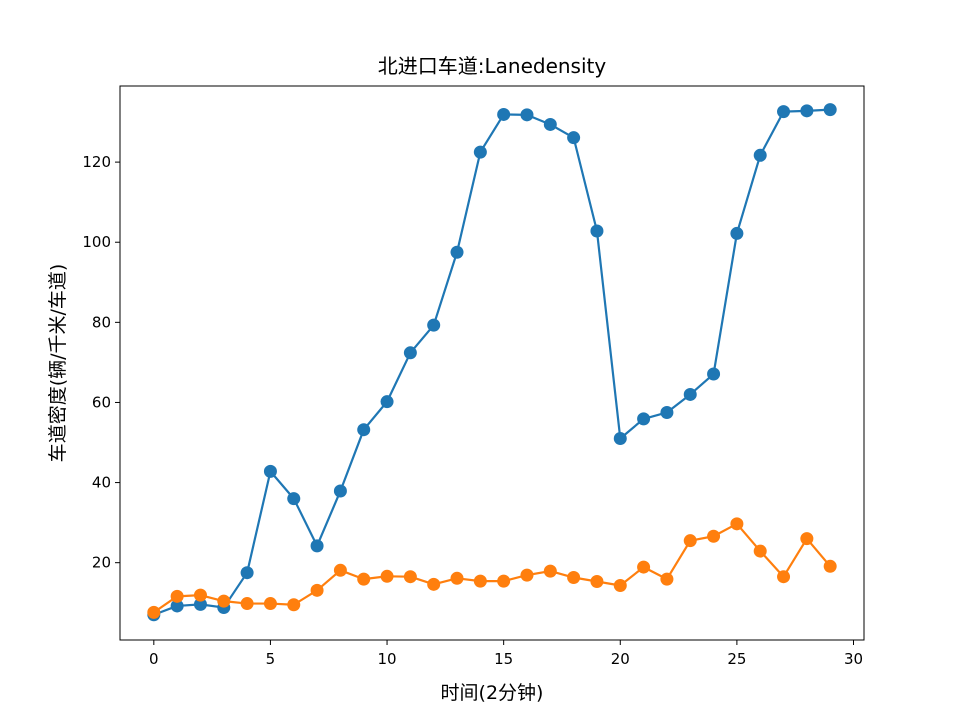 The width and height of the screenshot is (960, 720). I want to click on y-tick-label: 80, so click(101, 322).